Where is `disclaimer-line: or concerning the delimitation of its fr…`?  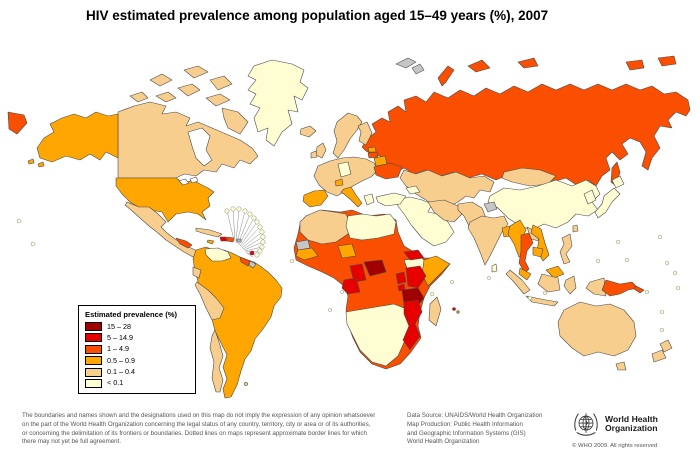 disclaimer-line: or concerning the delimitation of its fr… is located at coordinates (194, 433).